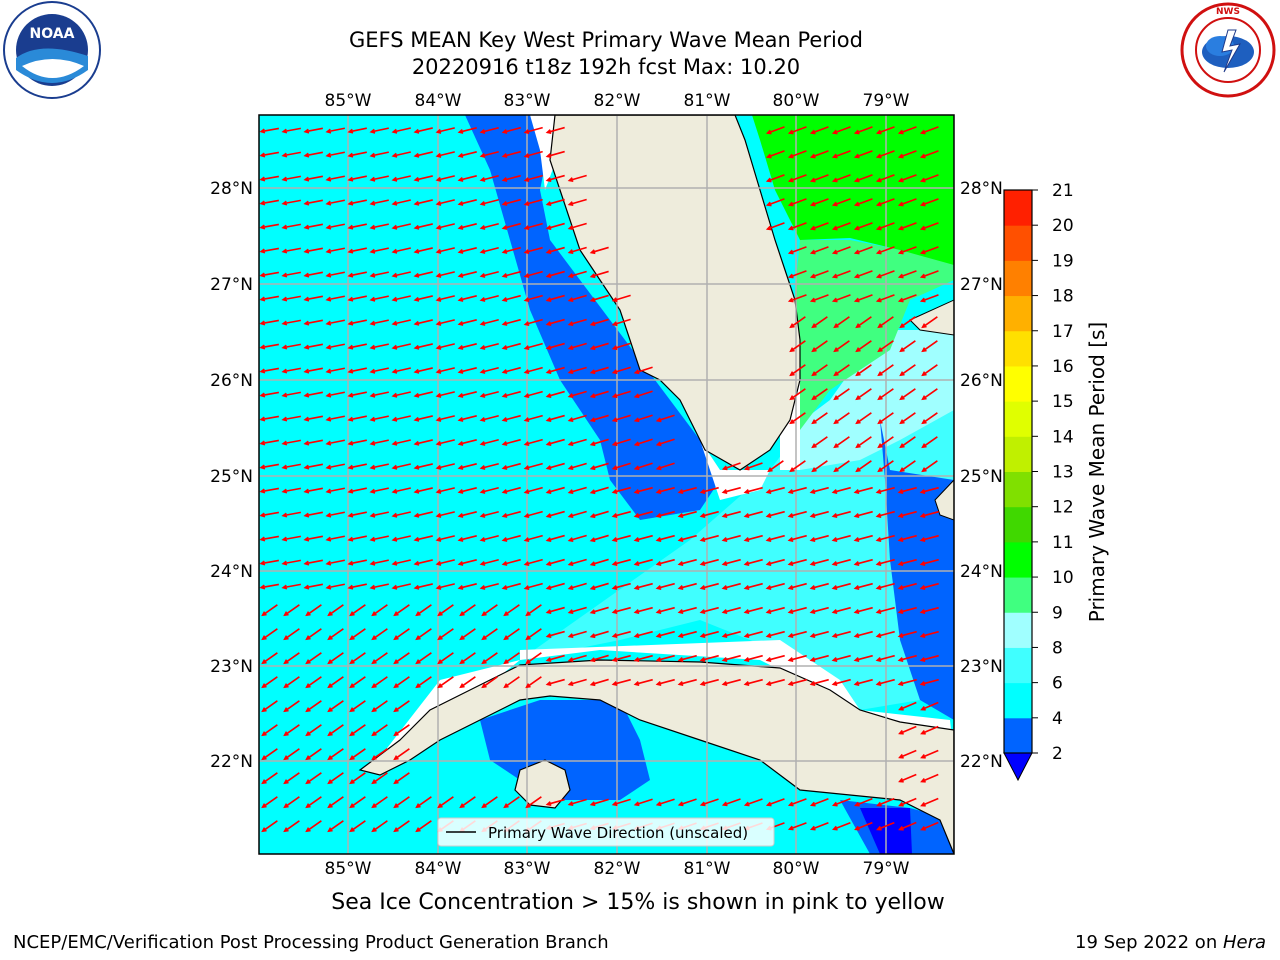 The height and width of the screenshot is (960, 1280). Describe the element at coordinates (1063, 332) in the screenshot. I see `colorbar-tick-label: 17` at that location.